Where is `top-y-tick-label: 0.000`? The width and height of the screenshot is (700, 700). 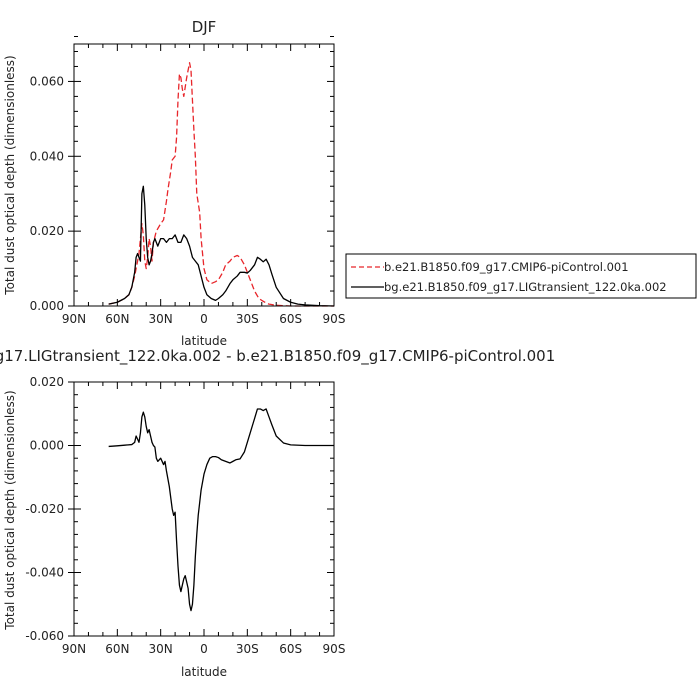 top-y-tick-label: 0.000 is located at coordinates (47, 306).